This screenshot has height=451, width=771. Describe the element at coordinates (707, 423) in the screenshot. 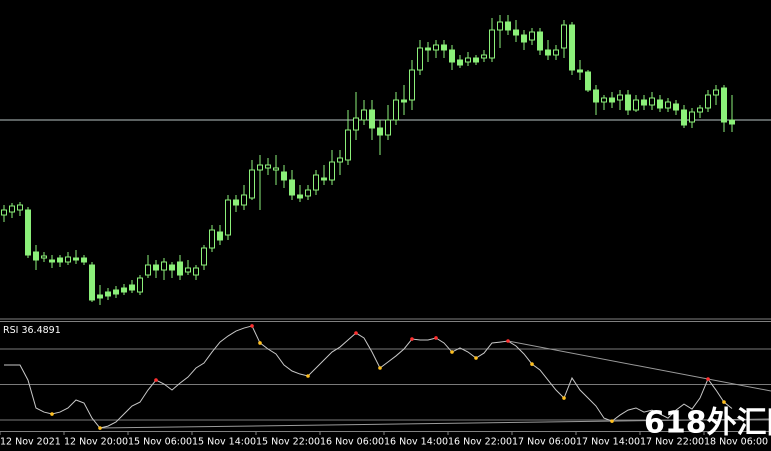

I see `watermark: 618外汇网` at that location.